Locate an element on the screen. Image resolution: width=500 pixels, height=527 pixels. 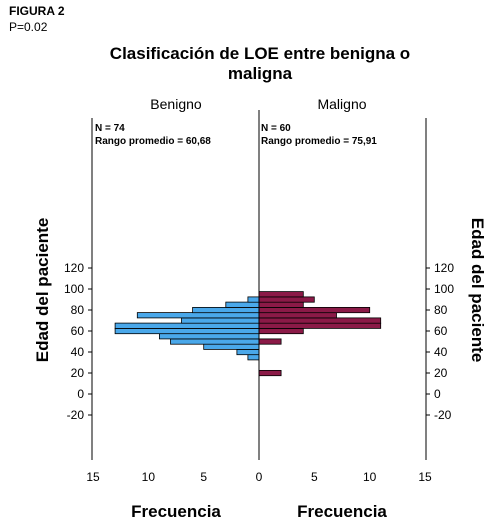
benigno-n-label: N = 74 is located at coordinates (110, 128).